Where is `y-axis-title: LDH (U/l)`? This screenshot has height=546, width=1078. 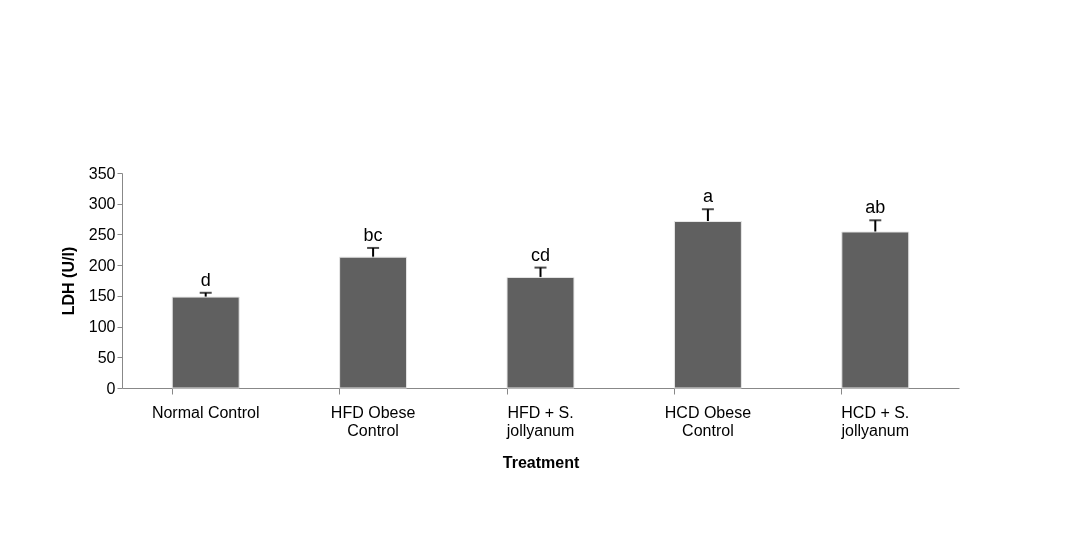
y-axis-title: LDH (U/l) is located at coordinates (68, 281).